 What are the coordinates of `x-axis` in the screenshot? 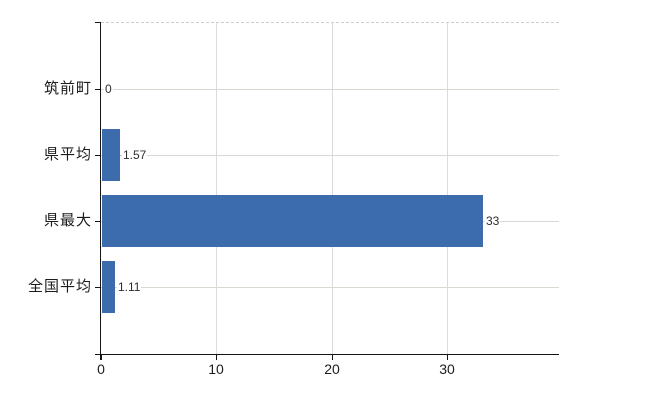 It's located at (327, 355).